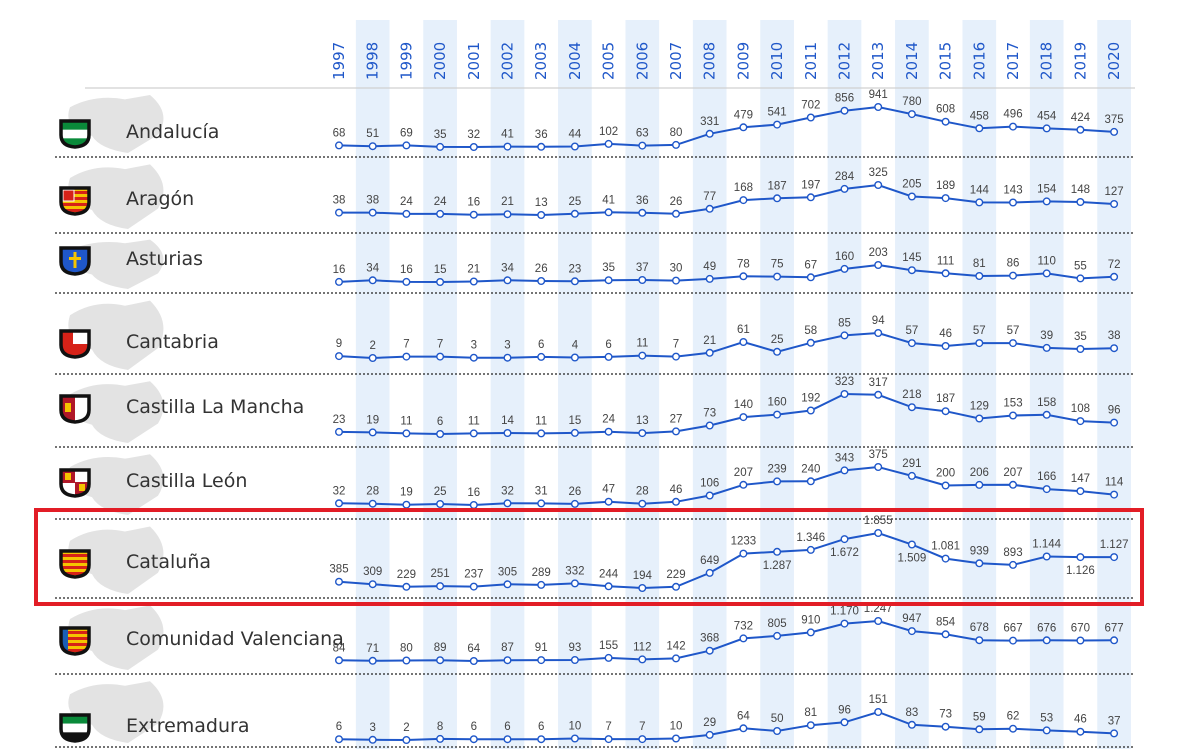 This screenshot has height=749, width=1183. Describe the element at coordinates (1046, 628) in the screenshot. I see `value-label-comunidad-valenciana-2018: 676` at that location.